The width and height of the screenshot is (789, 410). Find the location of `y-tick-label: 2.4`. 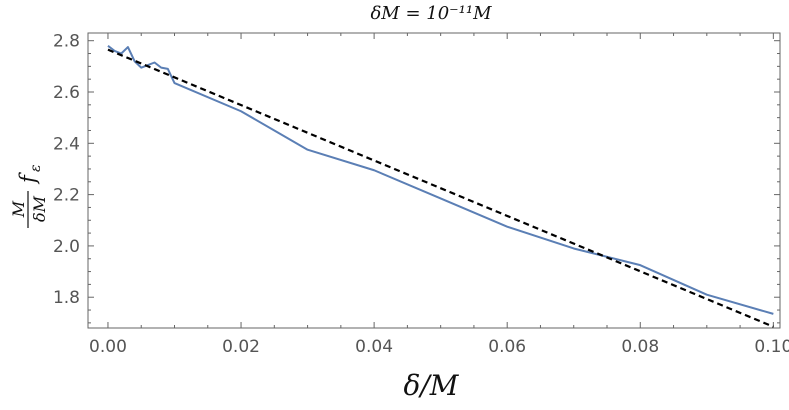

y-tick-label: 2.4 is located at coordinates (66, 144).